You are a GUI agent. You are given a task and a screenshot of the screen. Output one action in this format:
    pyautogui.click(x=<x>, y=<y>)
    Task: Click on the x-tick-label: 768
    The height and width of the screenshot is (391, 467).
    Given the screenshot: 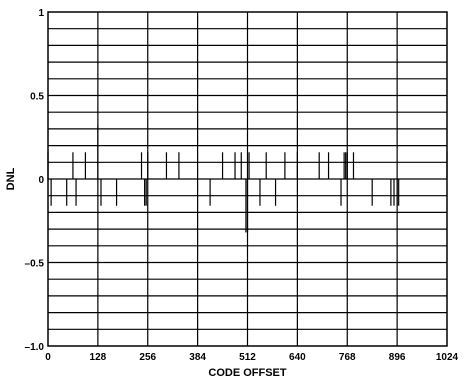 What is the action you would take?
    pyautogui.click(x=347, y=357)
    